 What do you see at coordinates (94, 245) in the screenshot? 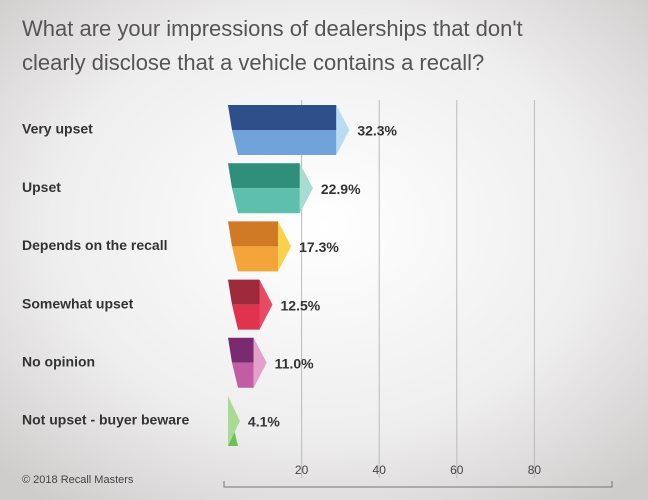
I see `category-label: Depends on the recall` at bounding box center [94, 245].